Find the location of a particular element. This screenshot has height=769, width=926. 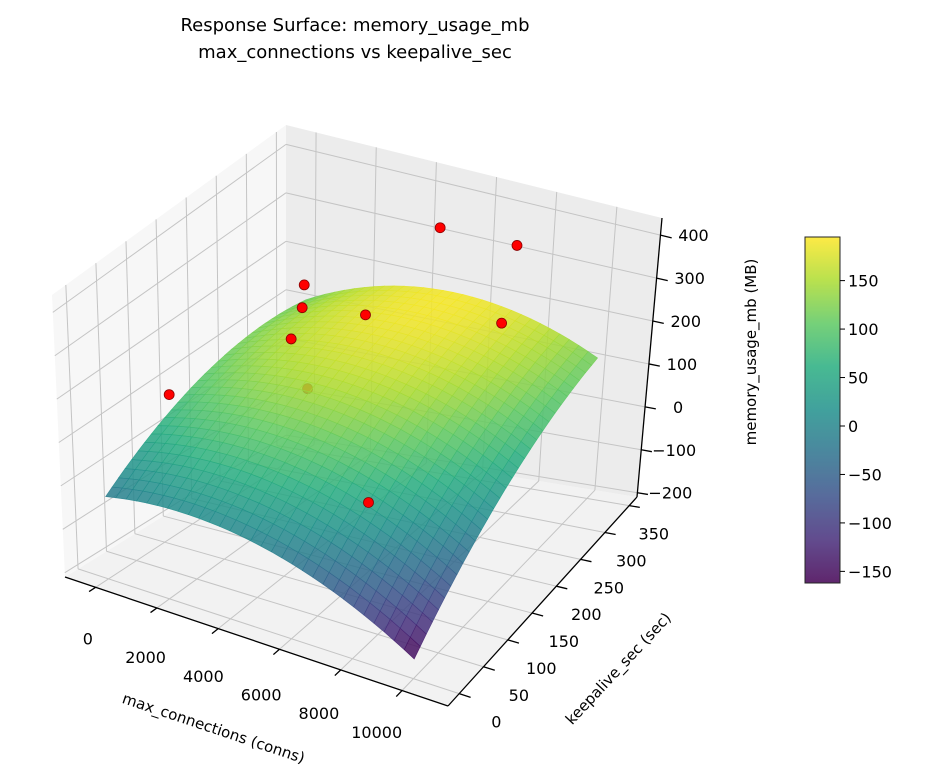

chart-title: Response Surface: memory_usage_mb is located at coordinates (354, 25).